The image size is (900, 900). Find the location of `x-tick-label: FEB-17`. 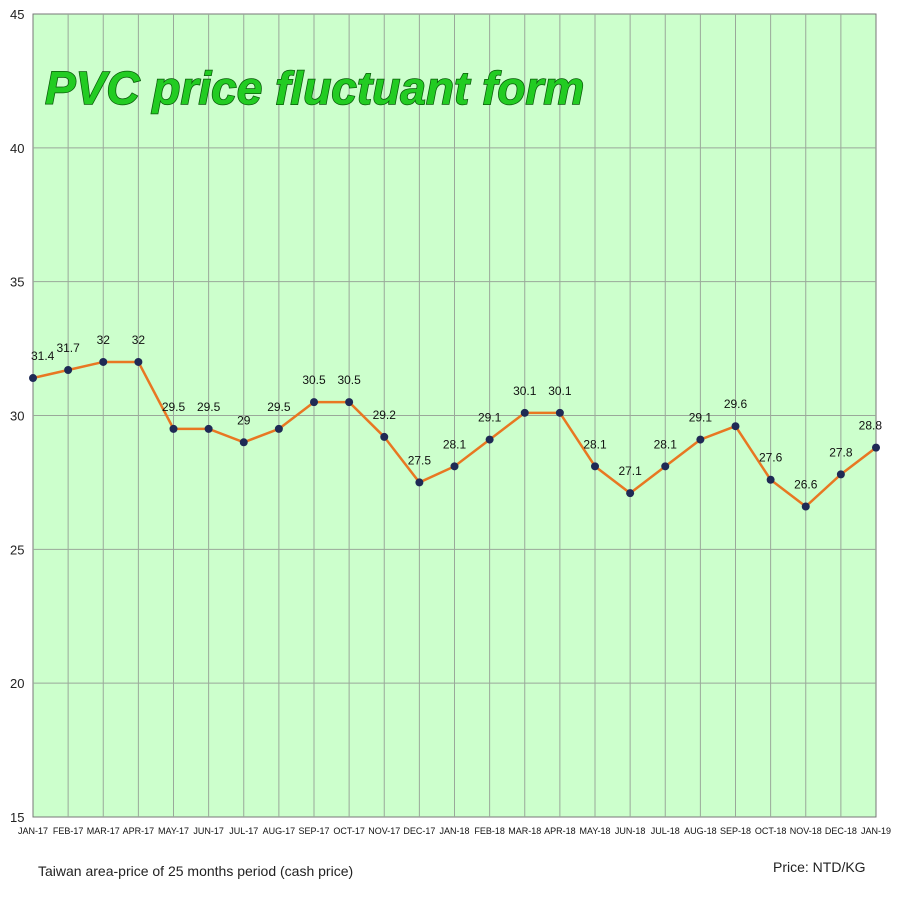

x-tick-label: FEB-17 is located at coordinates (68, 831).